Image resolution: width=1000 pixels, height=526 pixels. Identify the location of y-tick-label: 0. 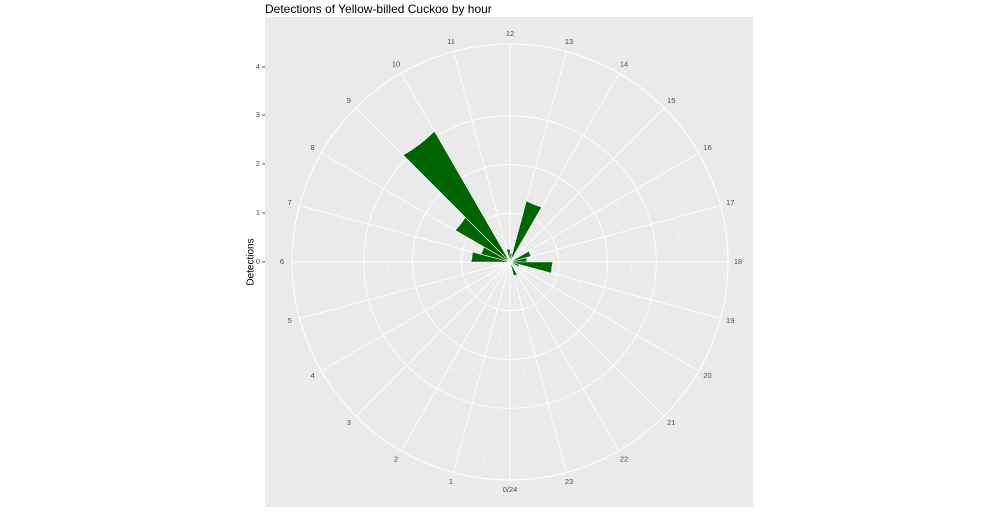
(258, 261).